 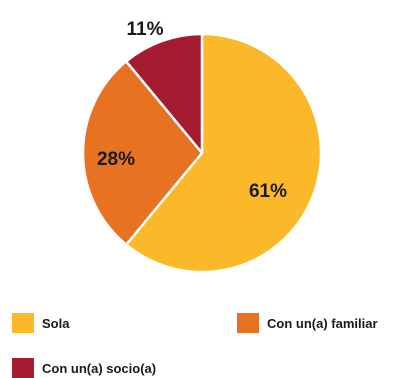 I want to click on legend-item-3: Con un(a) socio(a), so click(x=84, y=368).